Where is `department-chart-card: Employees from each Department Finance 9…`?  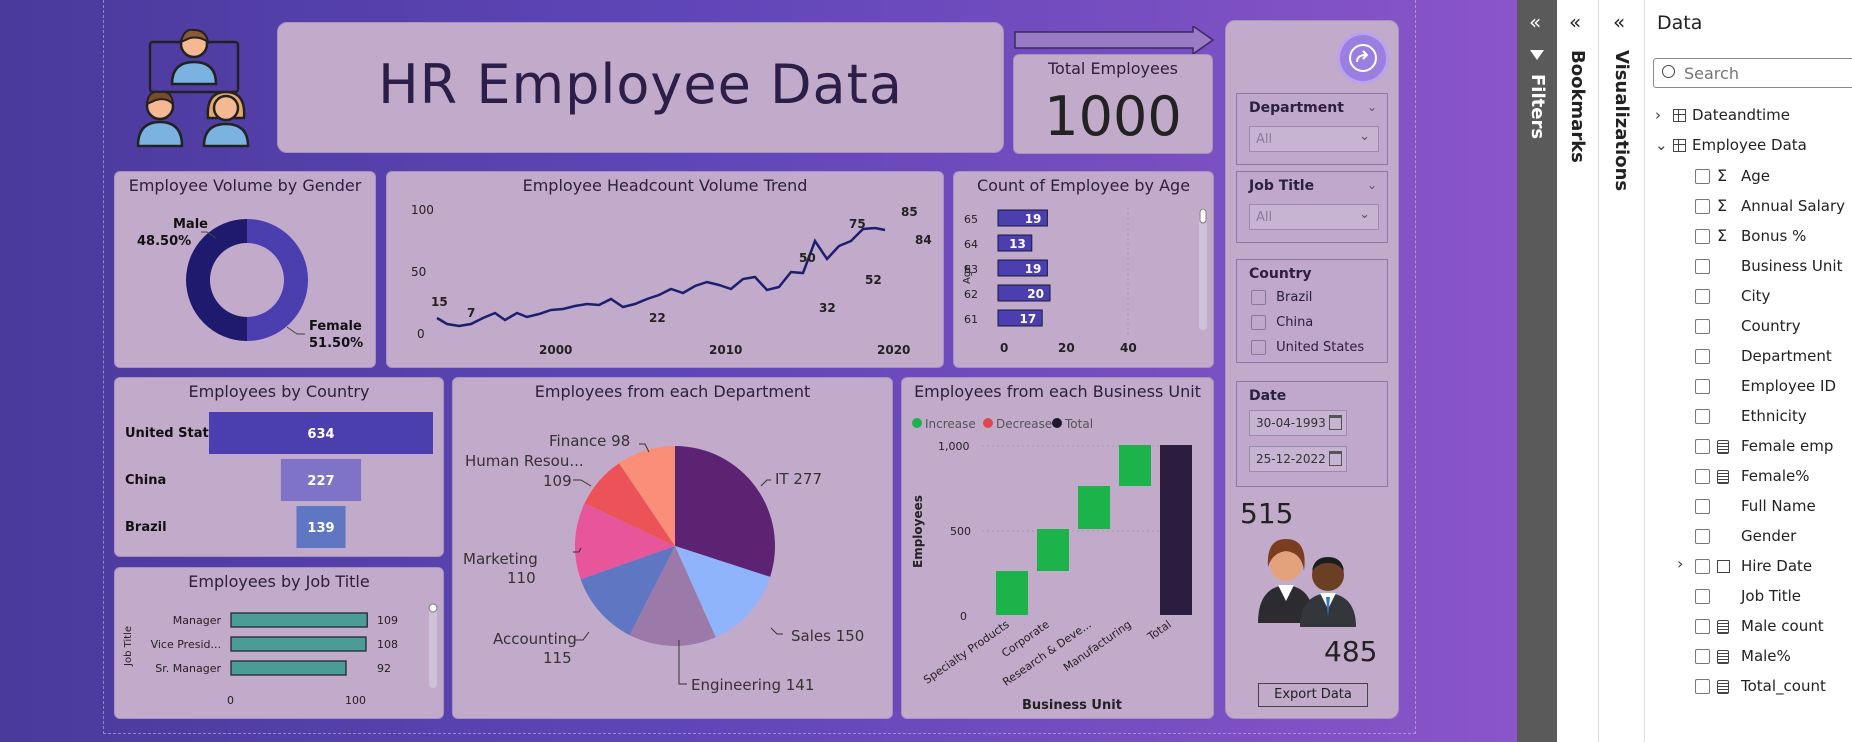
department-chart-card: Employees from each Department Finance 9… is located at coordinates (672, 548).